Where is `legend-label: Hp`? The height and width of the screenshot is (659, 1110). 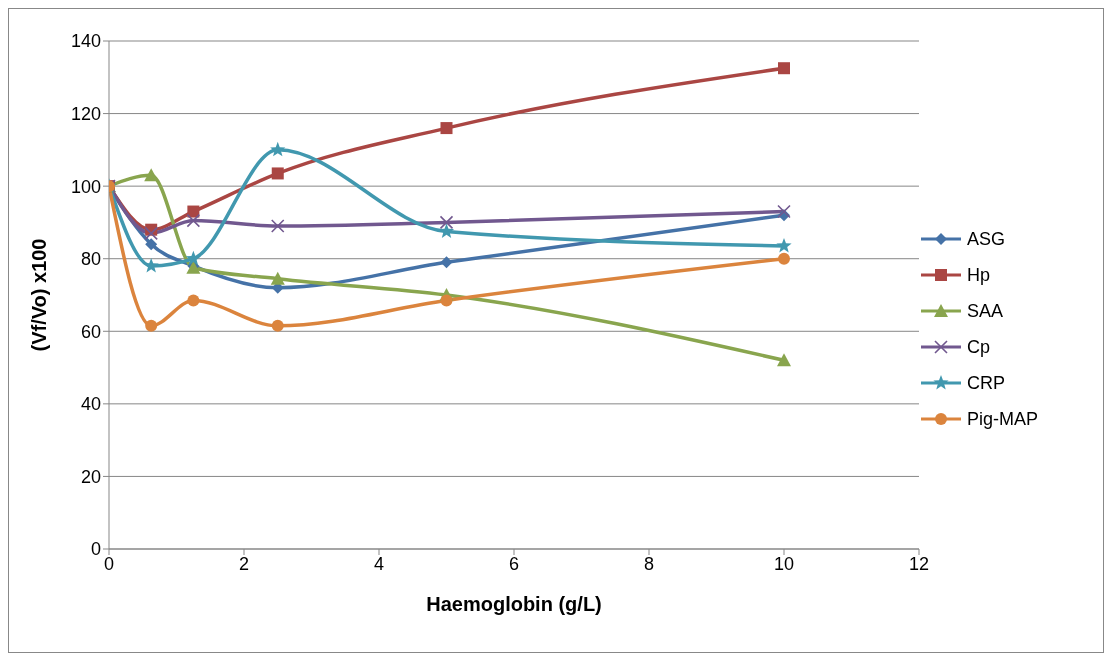
legend-label: Hp is located at coordinates (979, 275).